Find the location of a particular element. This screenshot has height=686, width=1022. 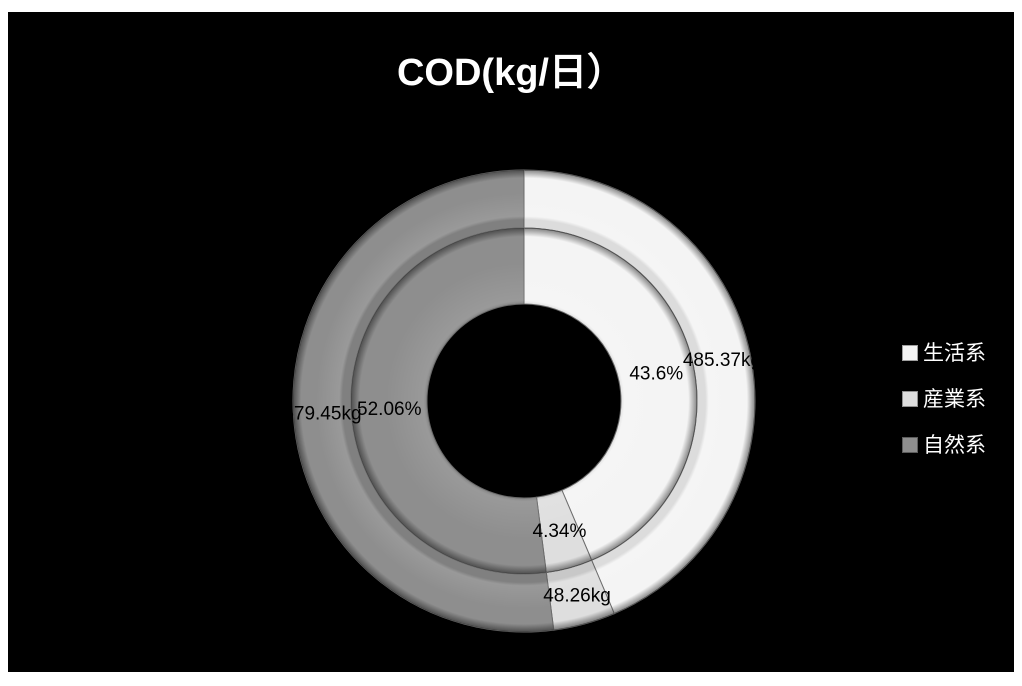

legend-label: 産業系 is located at coordinates (954, 399).